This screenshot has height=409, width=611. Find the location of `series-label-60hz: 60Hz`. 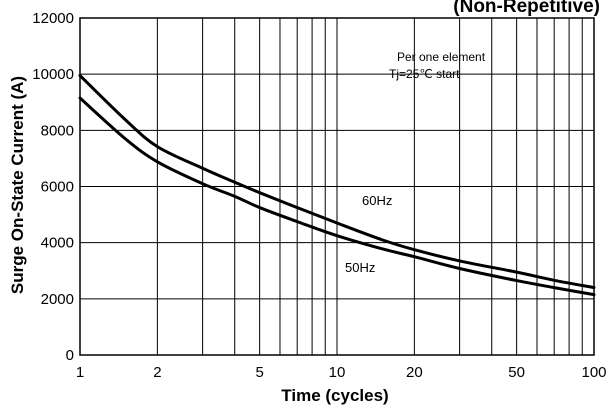

series-label-60hz: 60Hz is located at coordinates (377, 200).